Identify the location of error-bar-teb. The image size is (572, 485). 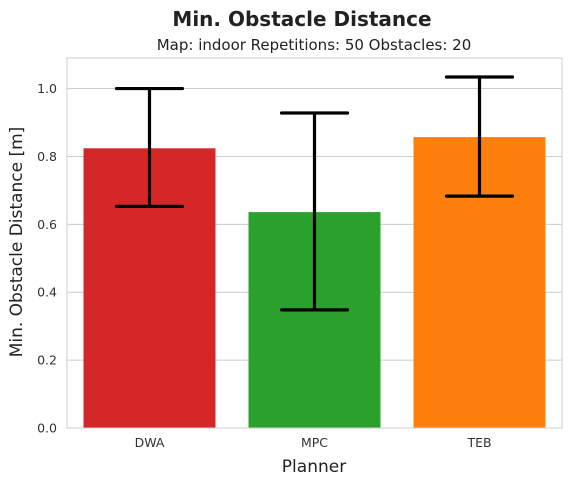
(479, 136).